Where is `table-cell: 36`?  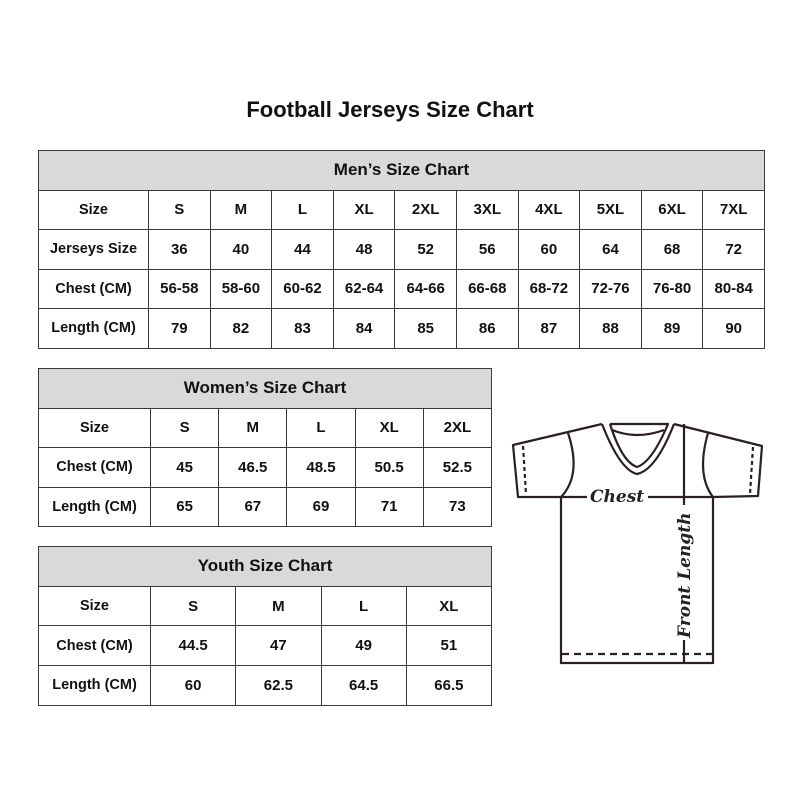 table-cell: 36 is located at coordinates (179, 249).